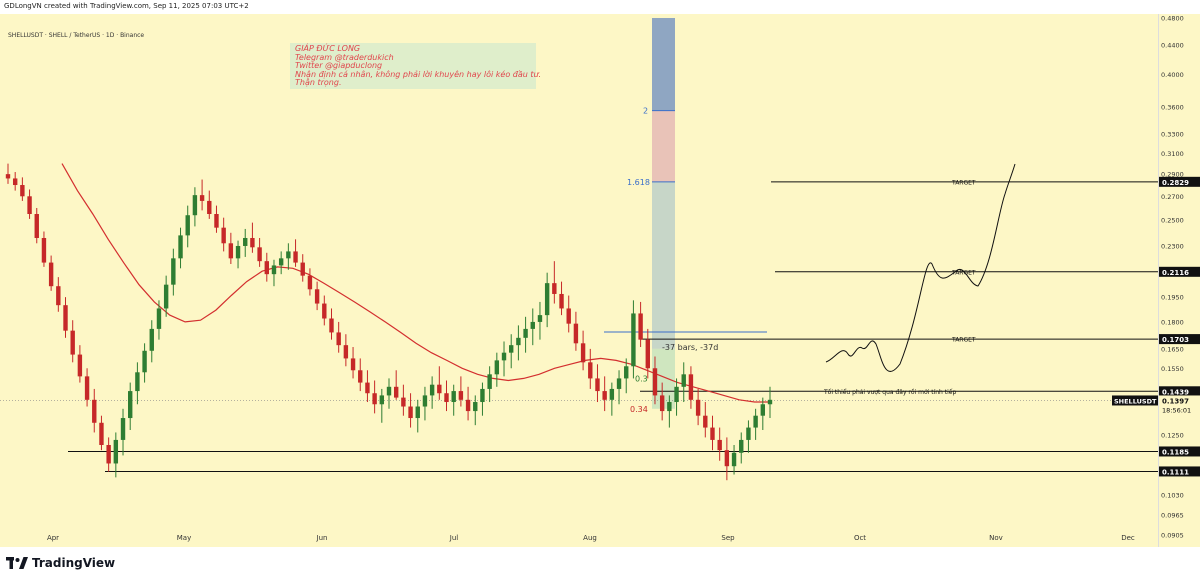  Describe the element at coordinates (920, 267) in the screenshot. I see `projection-path` at that location.